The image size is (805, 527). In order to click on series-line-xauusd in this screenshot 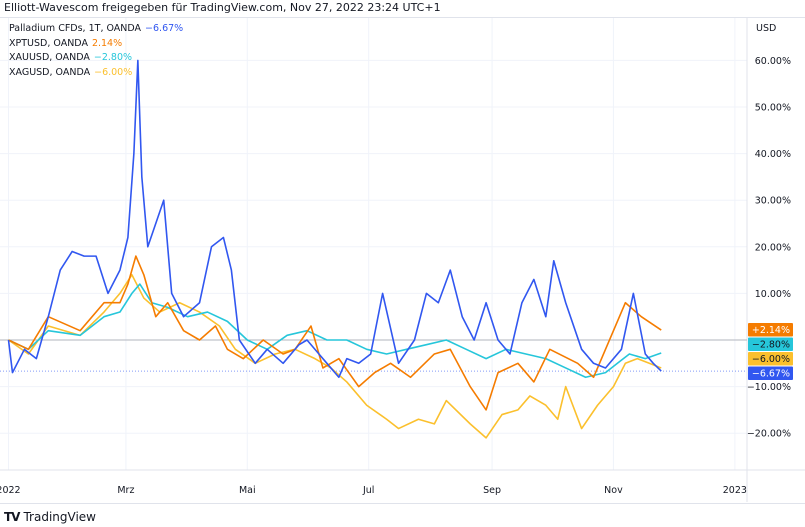, I will do `click(335, 331)`.